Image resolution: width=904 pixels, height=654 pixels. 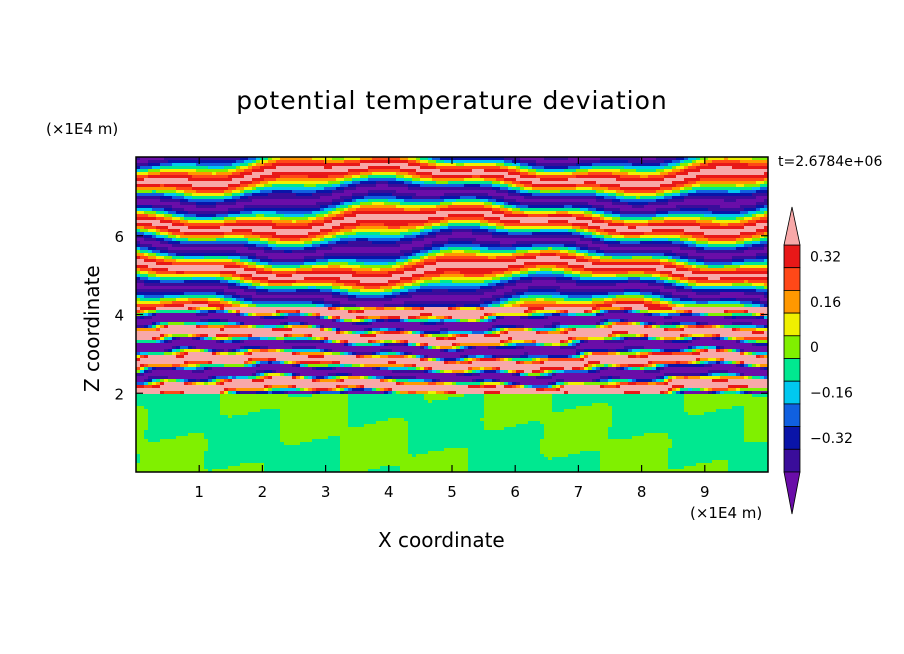 What do you see at coordinates (263, 492) in the screenshot?
I see `x-tick-label-2: 2` at bounding box center [263, 492].